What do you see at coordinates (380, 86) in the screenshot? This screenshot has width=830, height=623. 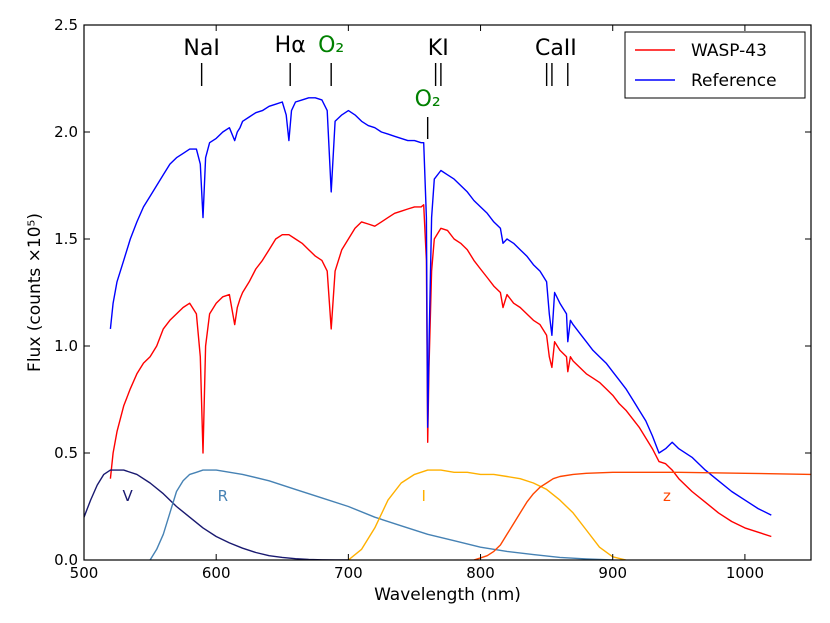 I see `spectral-line-labels: NaI Hα O₂ KI O₂ CaII` at bounding box center [380, 86].